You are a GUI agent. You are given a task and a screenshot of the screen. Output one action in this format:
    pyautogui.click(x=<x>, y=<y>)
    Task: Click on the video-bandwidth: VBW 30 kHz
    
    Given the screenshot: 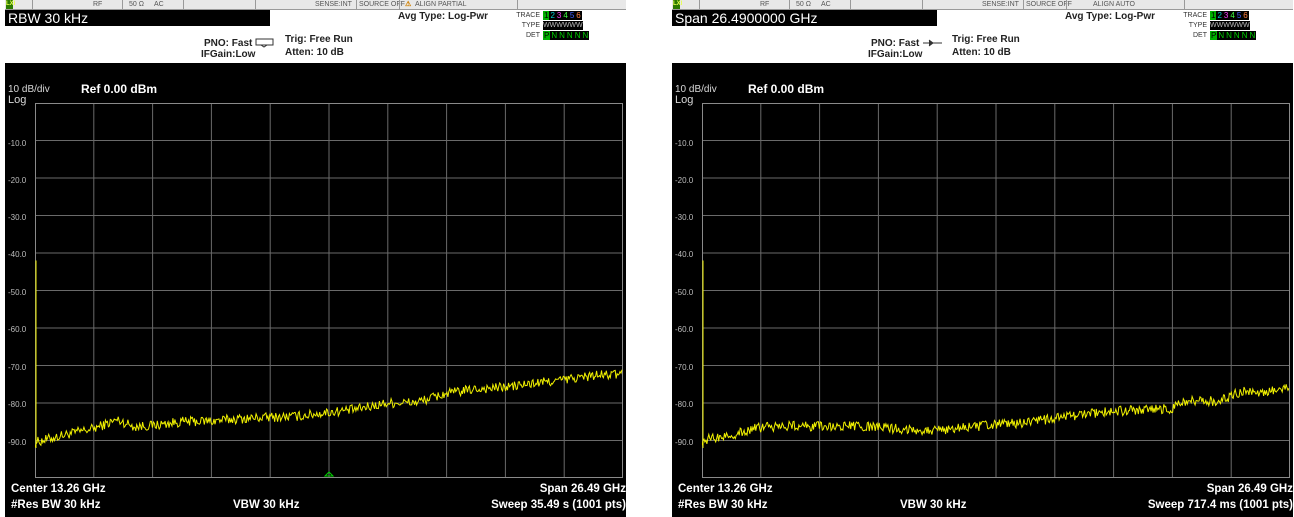 What is the action you would take?
    pyautogui.click(x=266, y=505)
    